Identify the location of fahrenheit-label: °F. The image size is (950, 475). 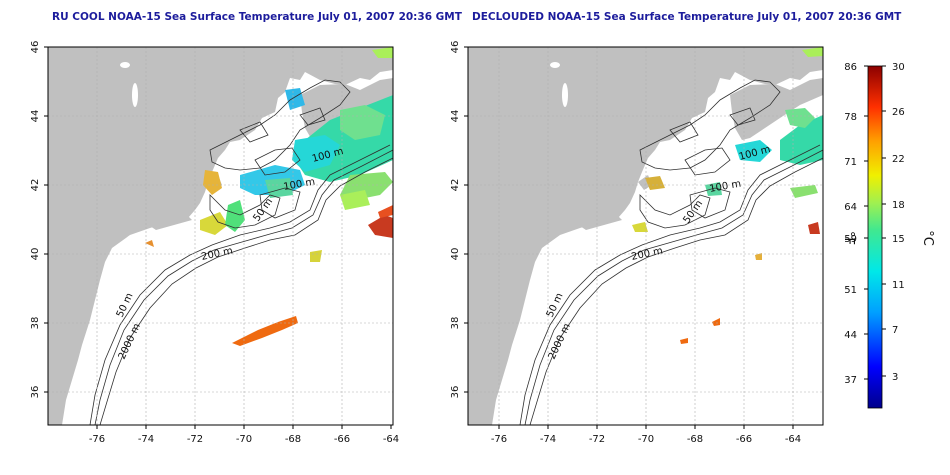
(848, 238).